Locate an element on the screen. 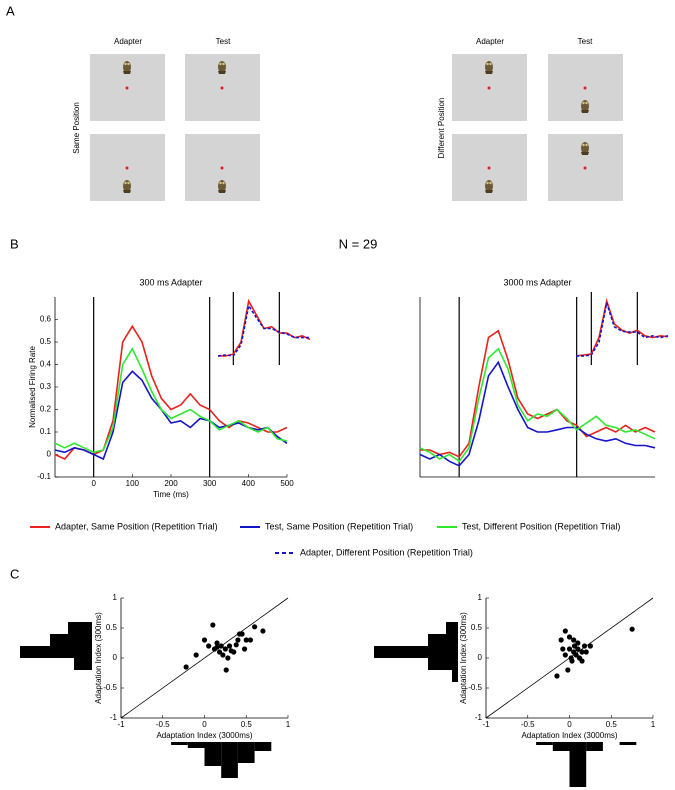  x-tick-label: 200 is located at coordinates (171, 483).